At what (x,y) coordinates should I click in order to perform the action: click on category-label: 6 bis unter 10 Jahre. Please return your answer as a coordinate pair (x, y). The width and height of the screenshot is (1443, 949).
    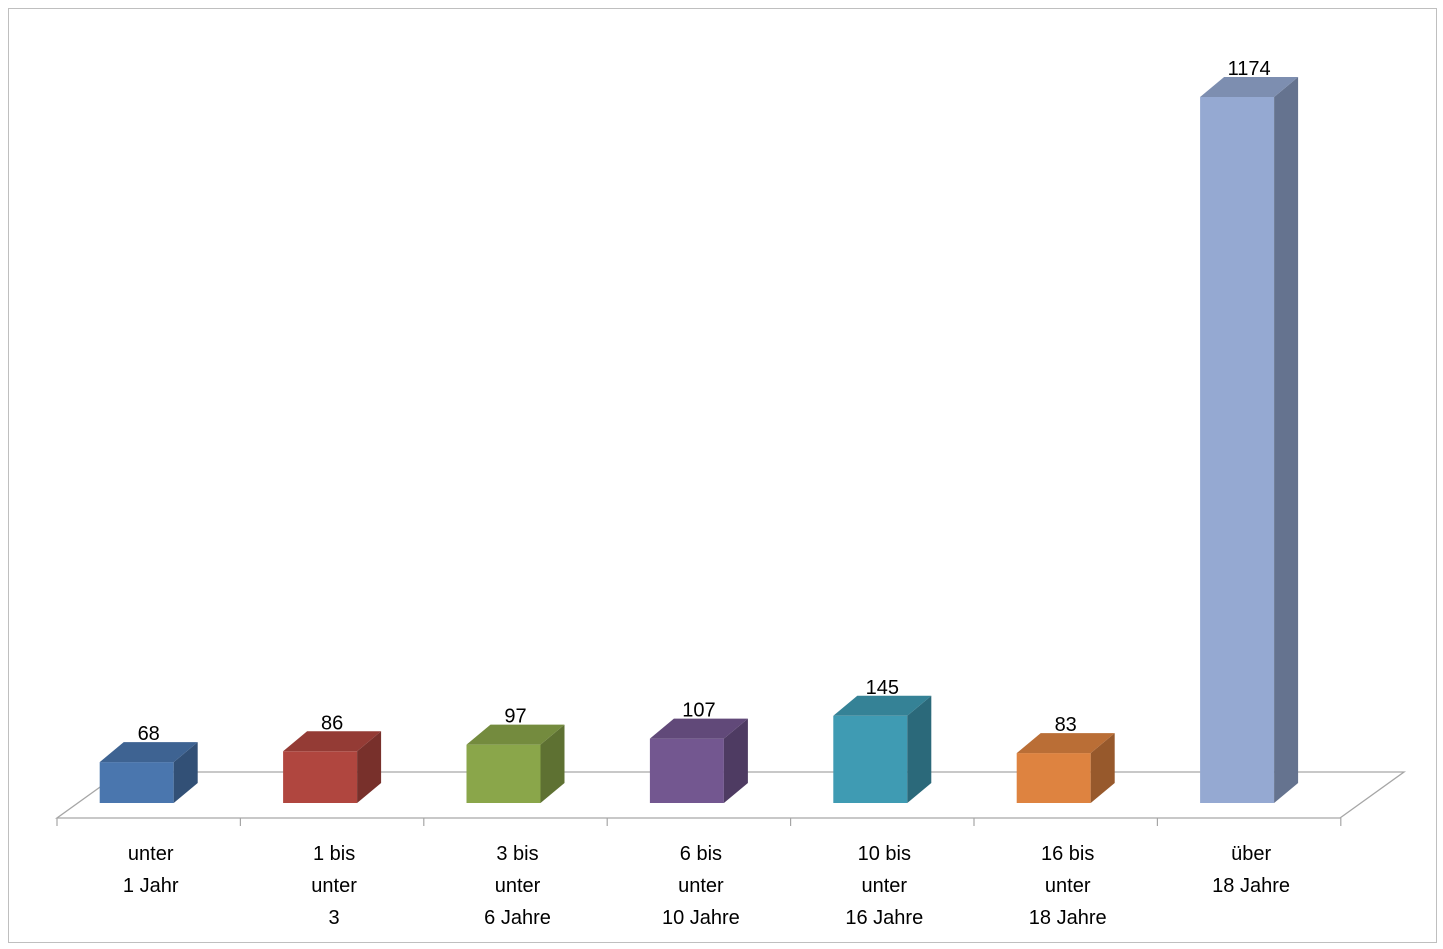
    Looking at the image, I should click on (701, 886).